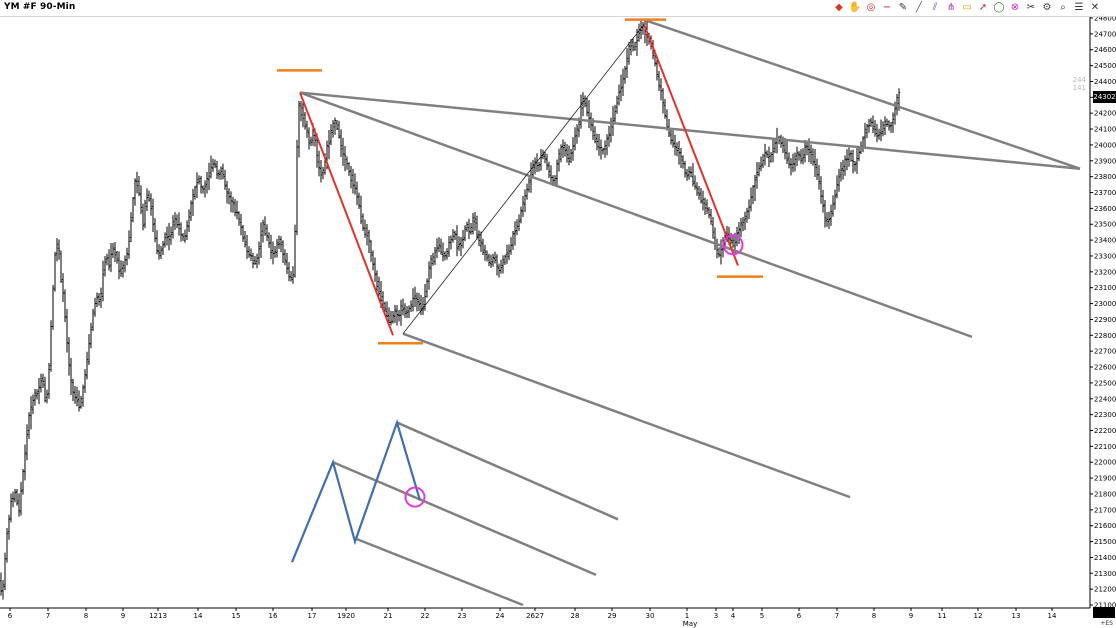 The image size is (1116, 628). I want to click on settings-icon: ⚙, so click(1047, 7).